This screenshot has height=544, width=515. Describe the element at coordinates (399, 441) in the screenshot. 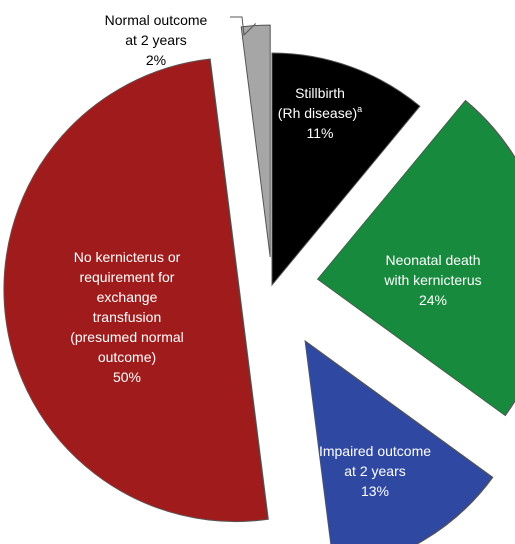

I see `pie-slice-impaired-outcome` at that location.